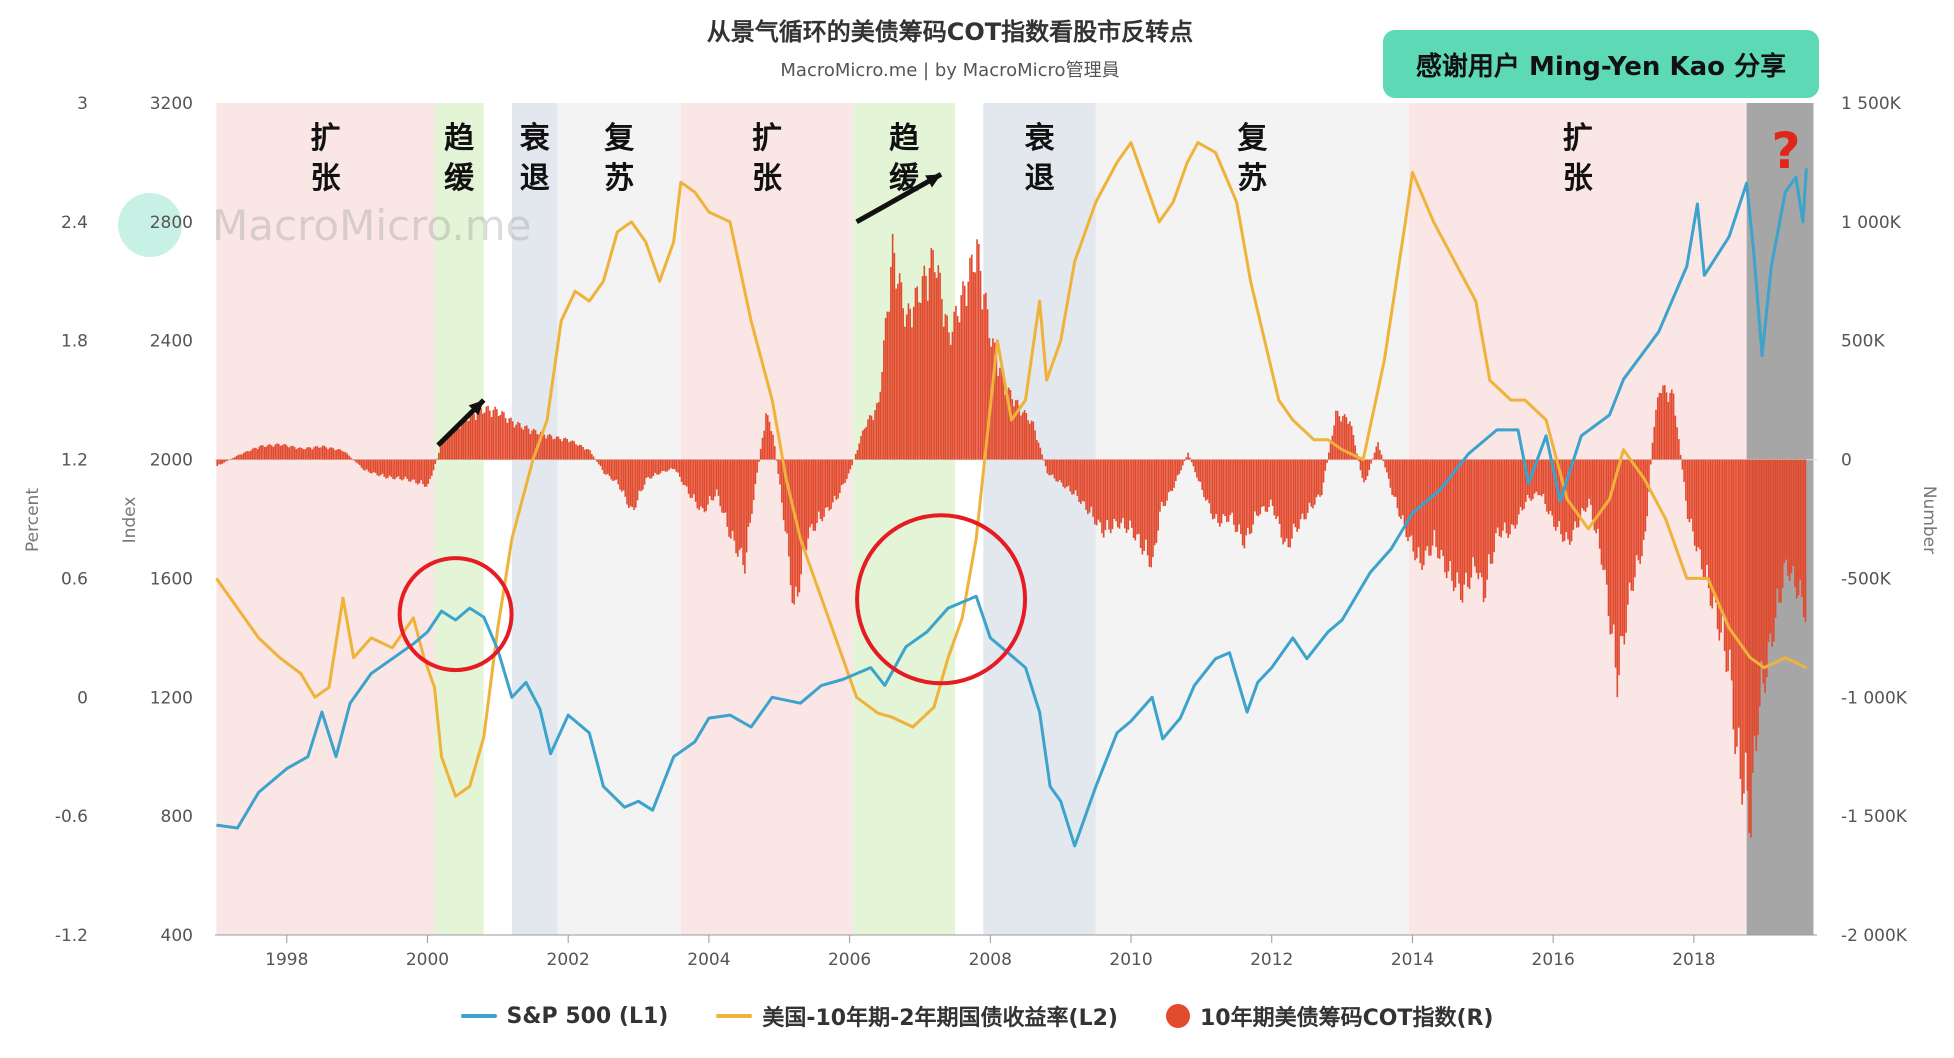  I want to click on phase-label-0-char-1: 张, so click(325, 178).